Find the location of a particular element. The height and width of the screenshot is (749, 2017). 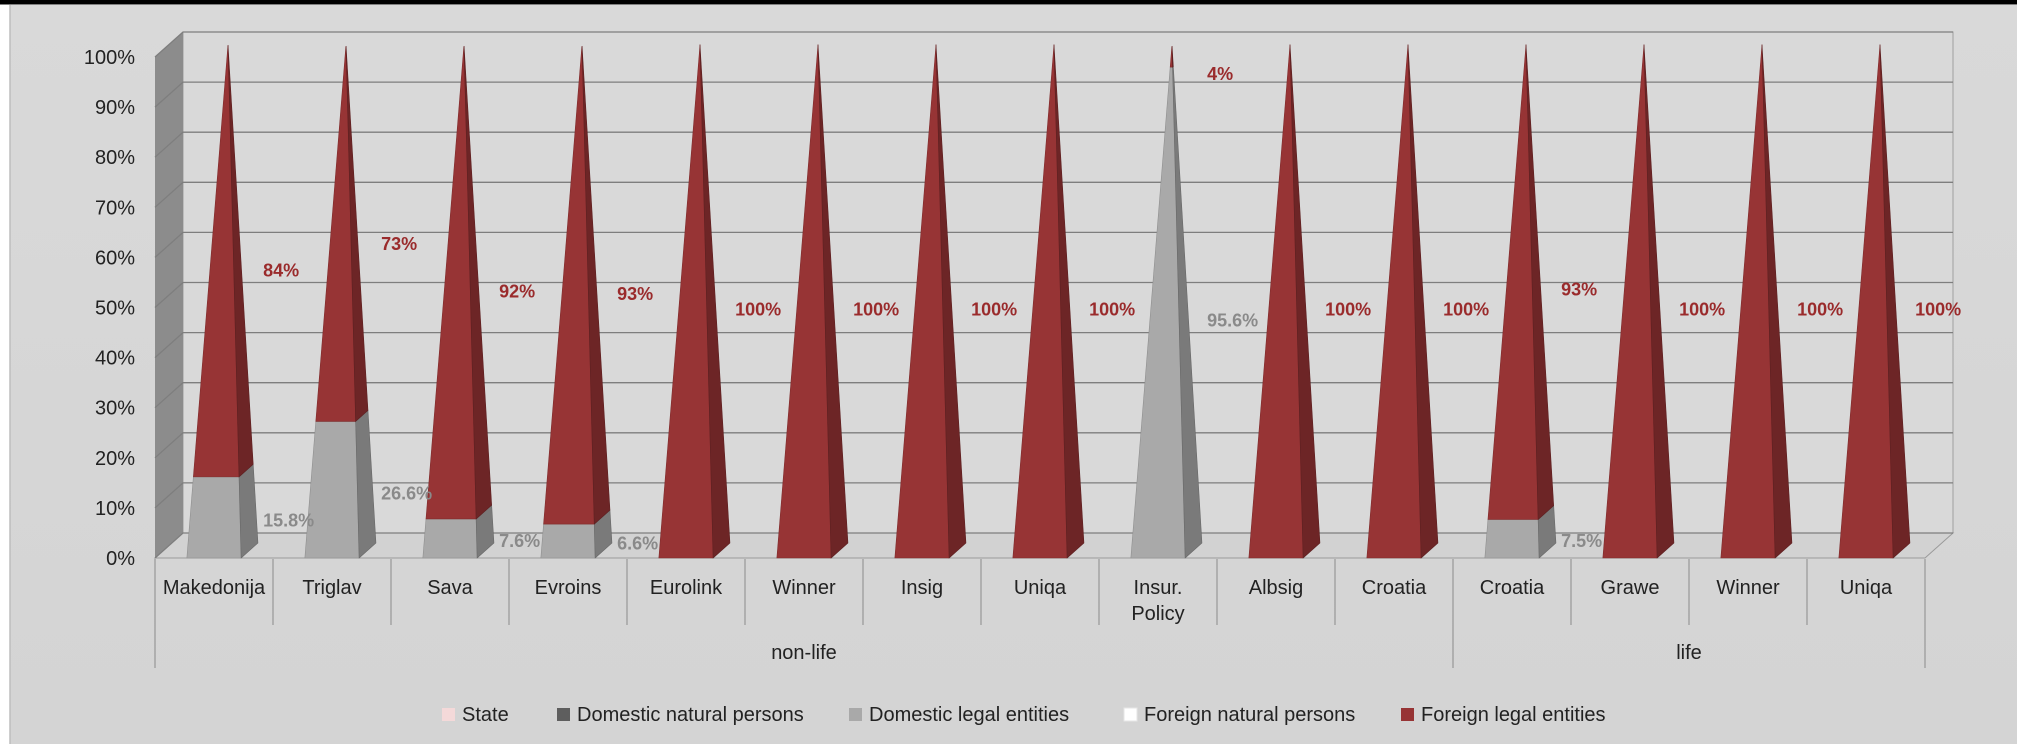

data-label: 6.6% is located at coordinates (637, 543).